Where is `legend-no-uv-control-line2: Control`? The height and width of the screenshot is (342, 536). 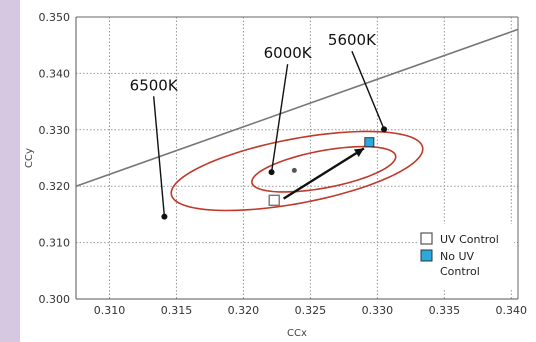 legend-no-uv-control-line2: Control is located at coordinates (460, 271).